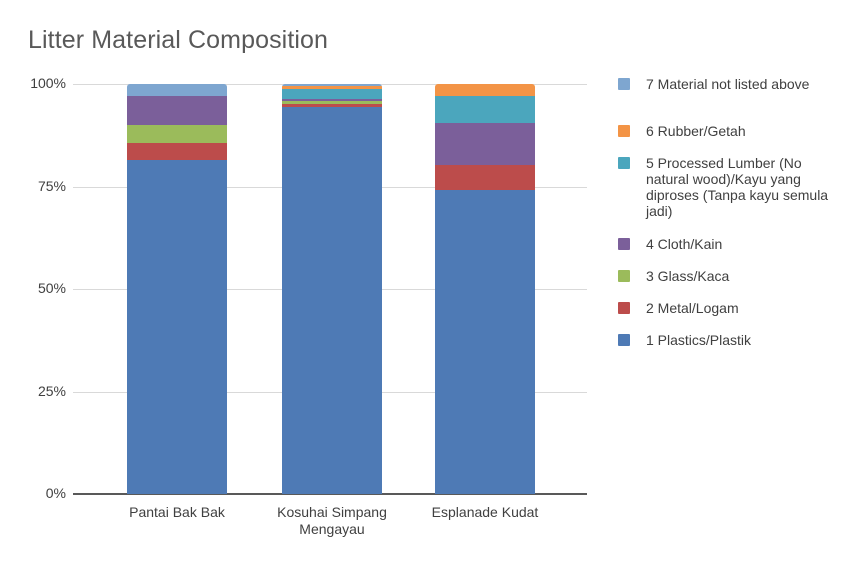  I want to click on legend-label: 4 Cloth/Kain, so click(684, 244).